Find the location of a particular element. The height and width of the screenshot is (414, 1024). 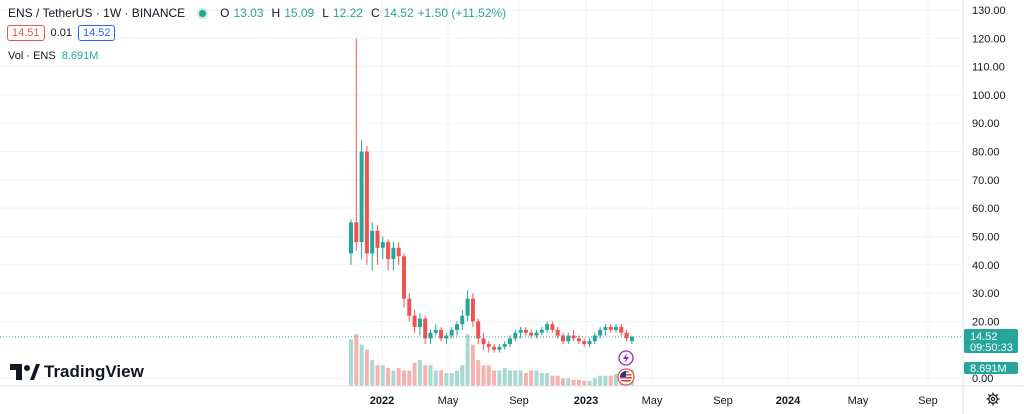

quote-row: 14.51 0.01 14.52 is located at coordinates (61, 33).